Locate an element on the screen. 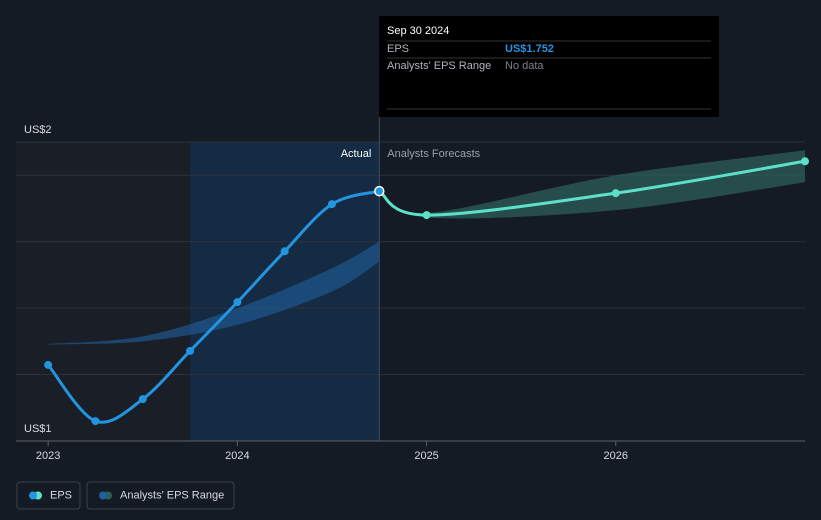 The image size is (821, 520). tooltip-label: EPS is located at coordinates (398, 49).